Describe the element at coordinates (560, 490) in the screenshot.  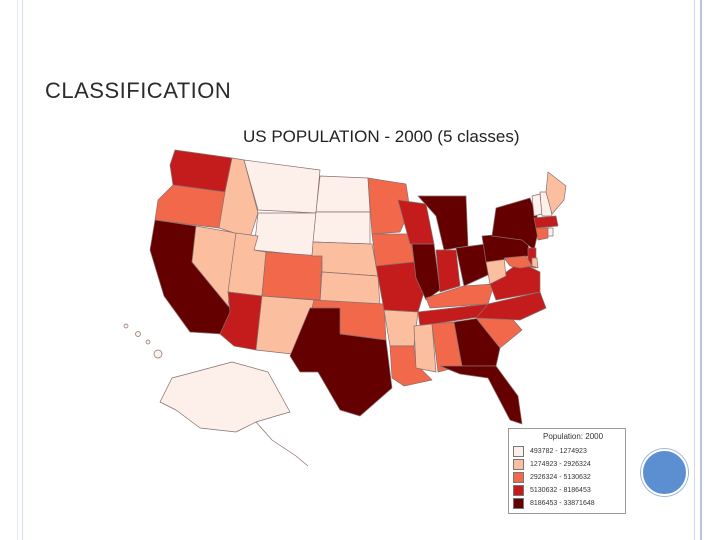
I see `legend-label: 5130632 - 8186453` at that location.